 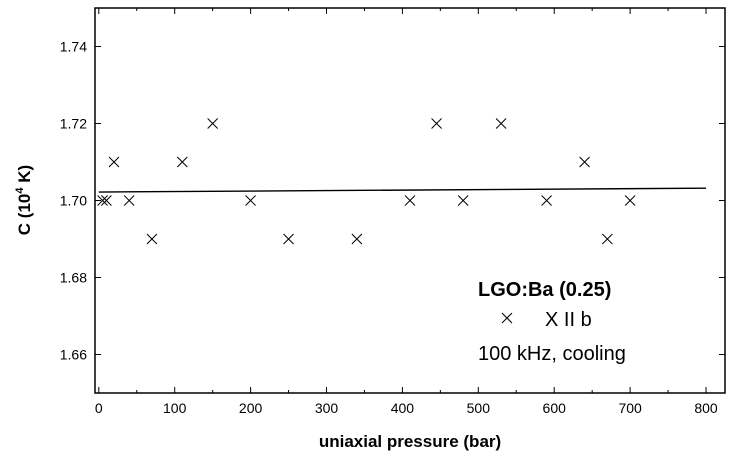 I want to click on legend-condition: 100 kHz, cooling, so click(x=552, y=354).